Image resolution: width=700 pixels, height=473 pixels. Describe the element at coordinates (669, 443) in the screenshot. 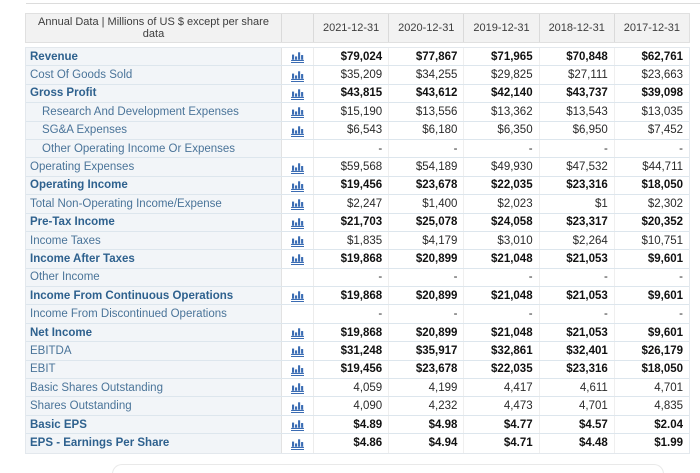

I see `value-cell: $1.99` at that location.